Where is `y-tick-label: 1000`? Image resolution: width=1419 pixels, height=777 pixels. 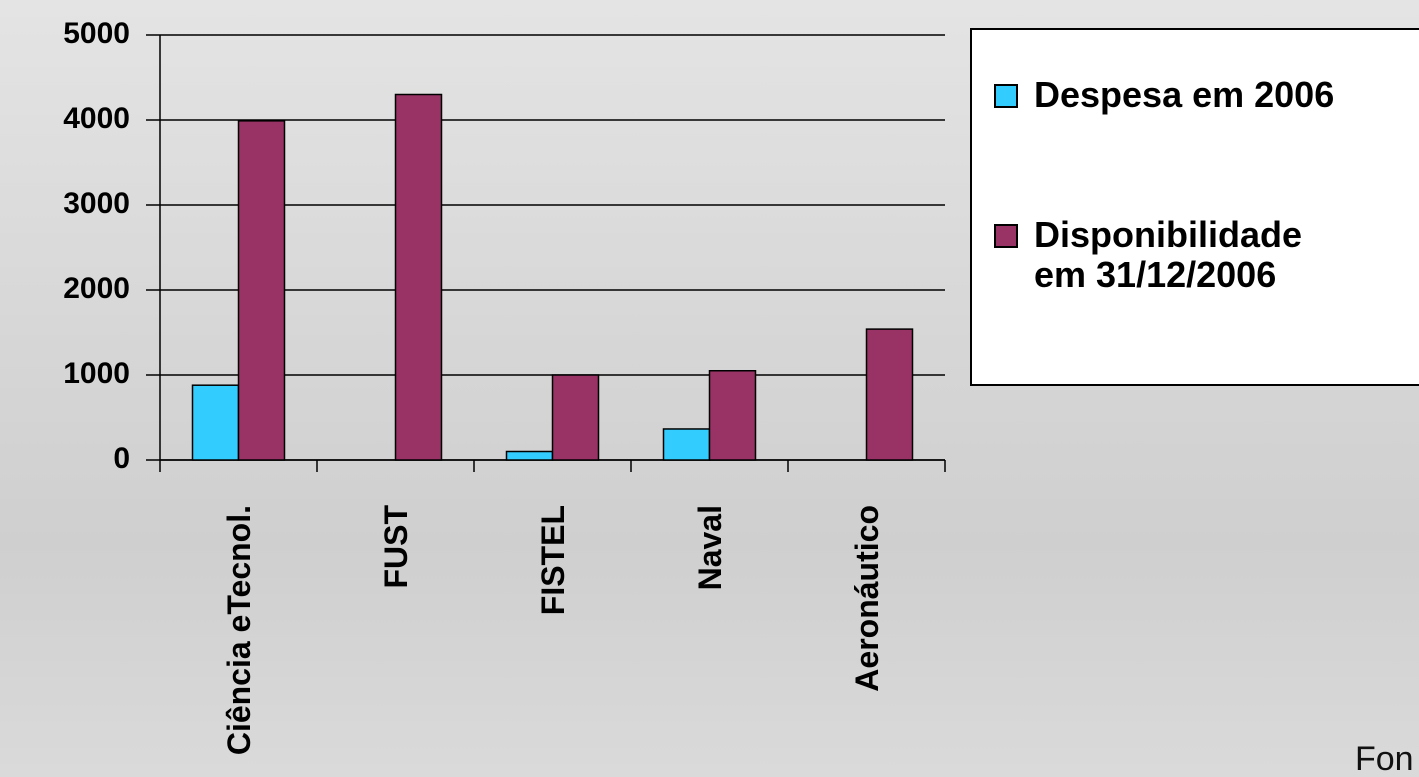 y-tick-label: 1000 is located at coordinates (96, 373).